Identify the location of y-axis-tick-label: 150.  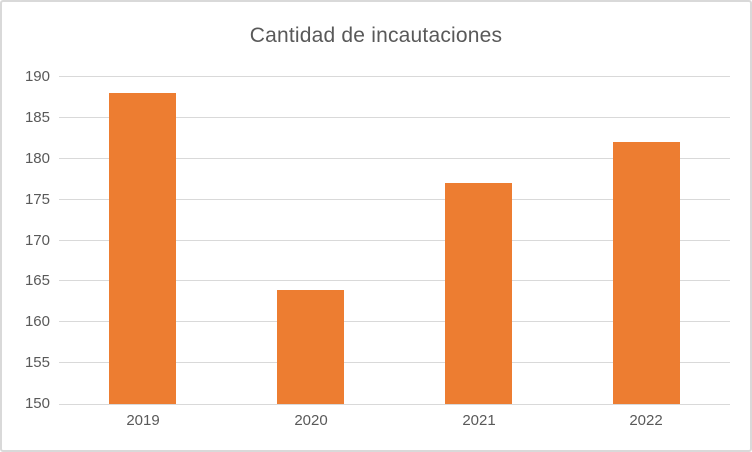
(37, 403).